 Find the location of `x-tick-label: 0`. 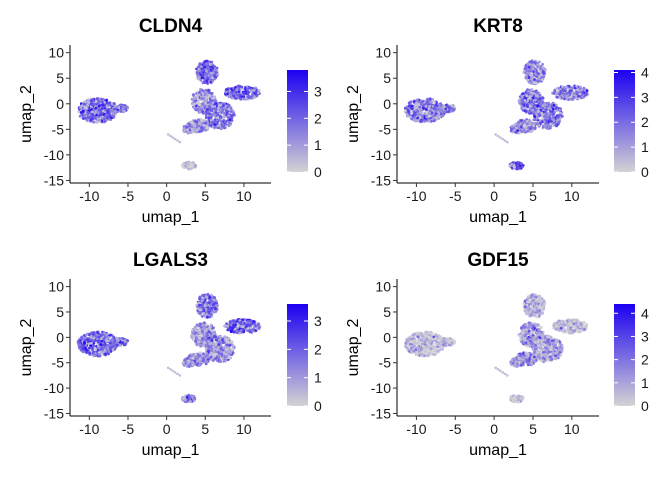

x-tick-label: 0 is located at coordinates (494, 196).